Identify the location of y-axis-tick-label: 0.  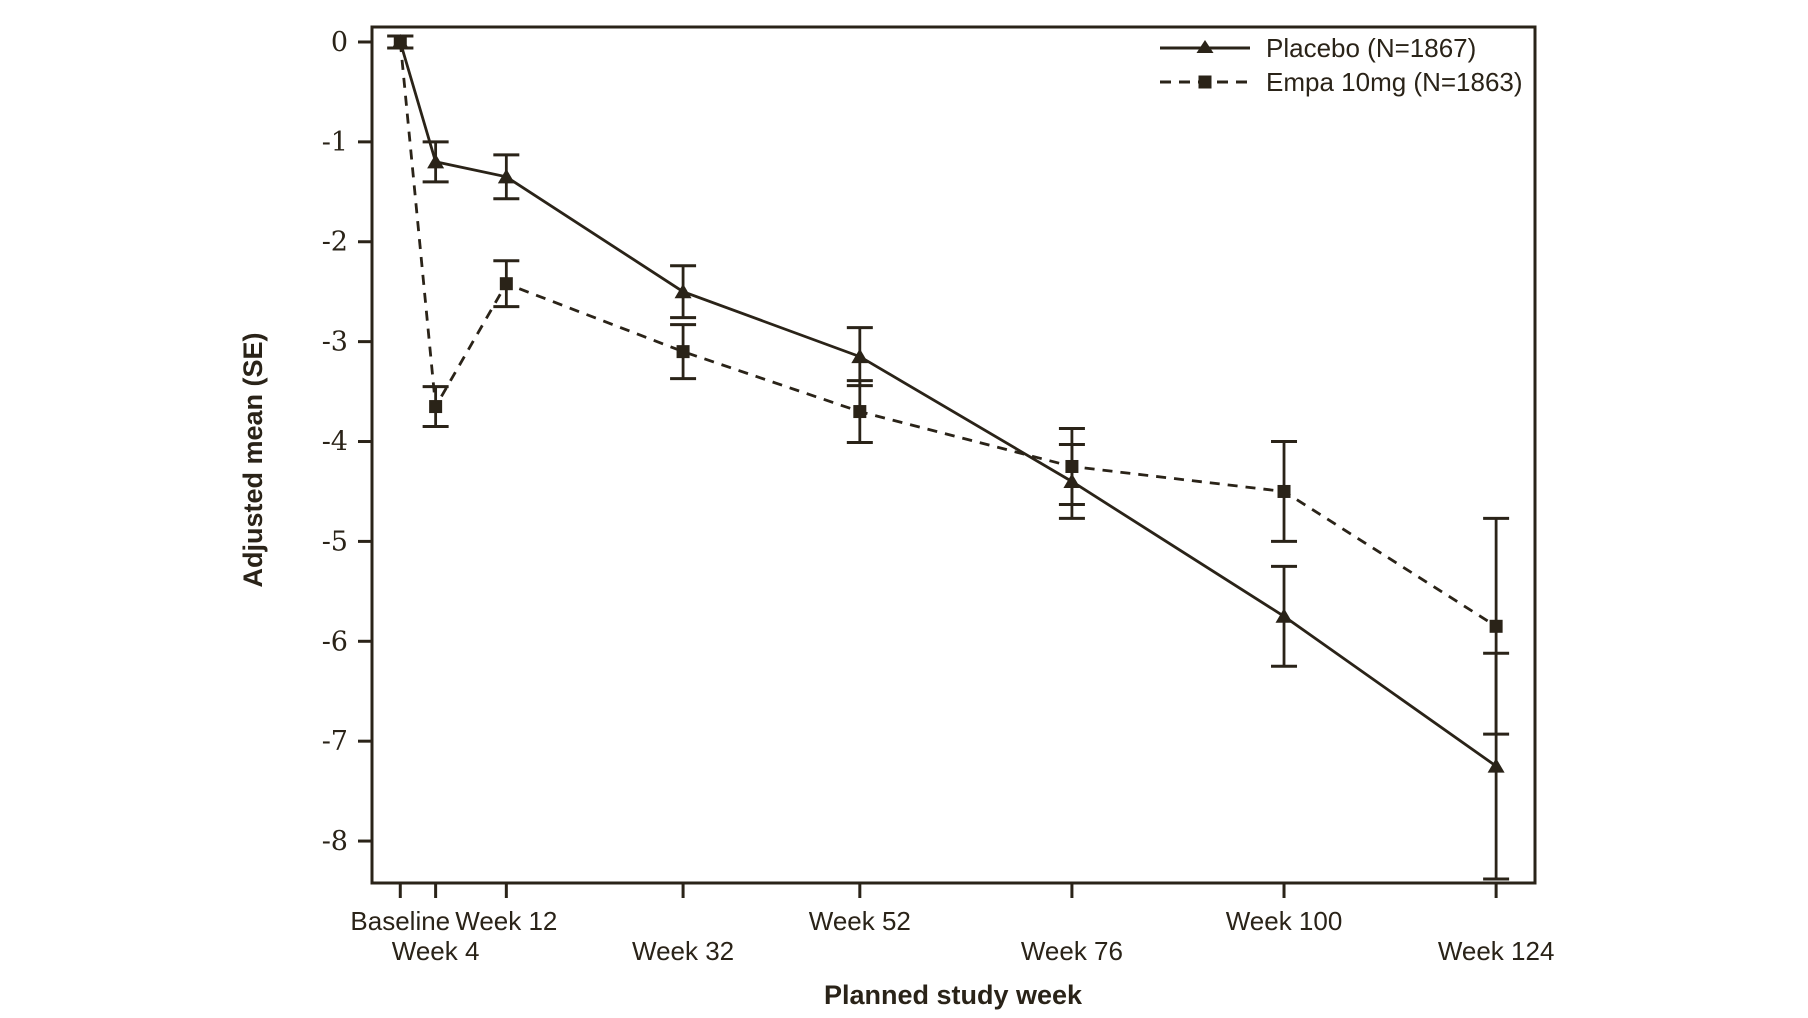
(339, 42).